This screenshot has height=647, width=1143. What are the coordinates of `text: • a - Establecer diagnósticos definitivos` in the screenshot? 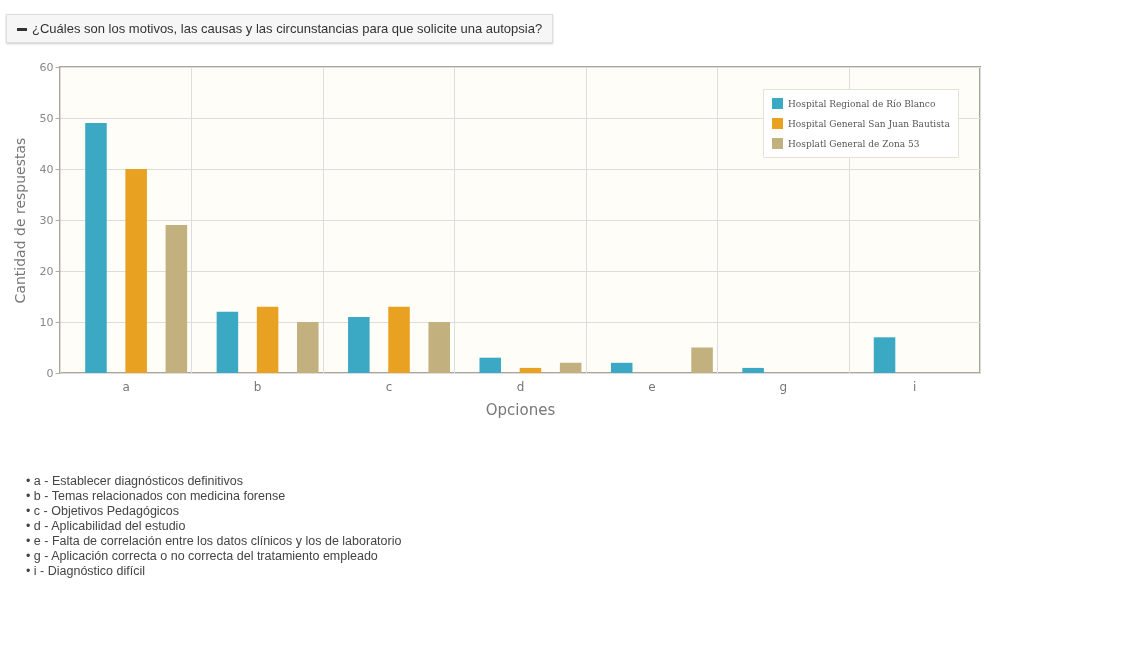 It's located at (135, 481).